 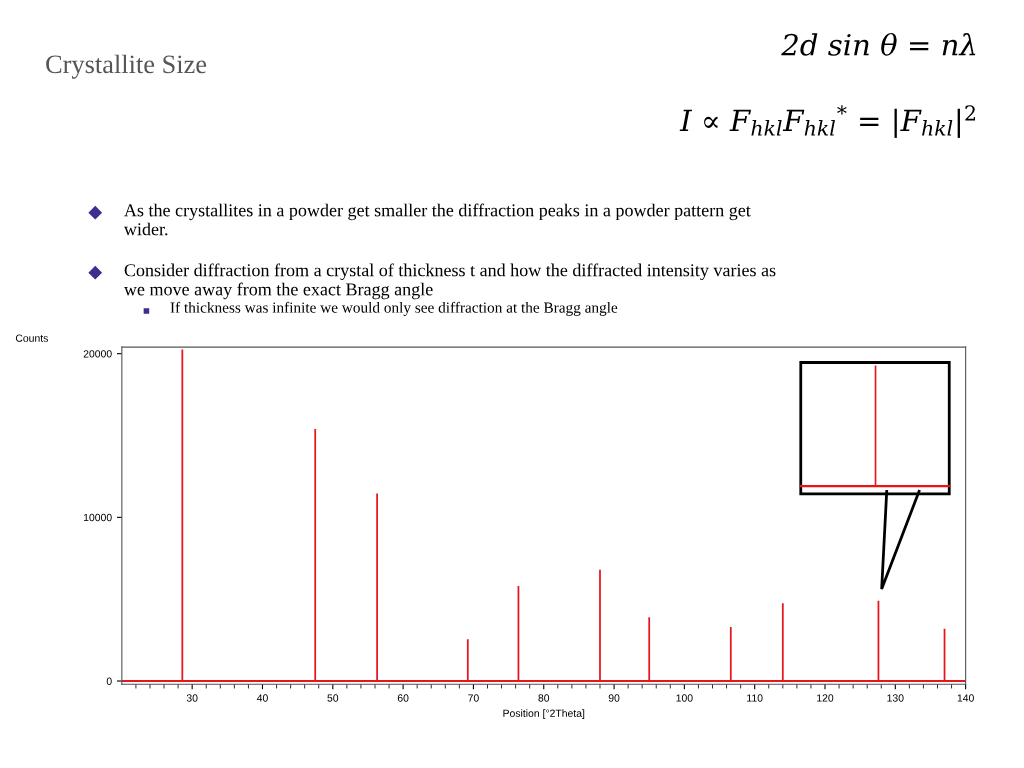 What do you see at coordinates (544, 714) in the screenshot?
I see `x-axis-title: Position [°2Theta]` at bounding box center [544, 714].